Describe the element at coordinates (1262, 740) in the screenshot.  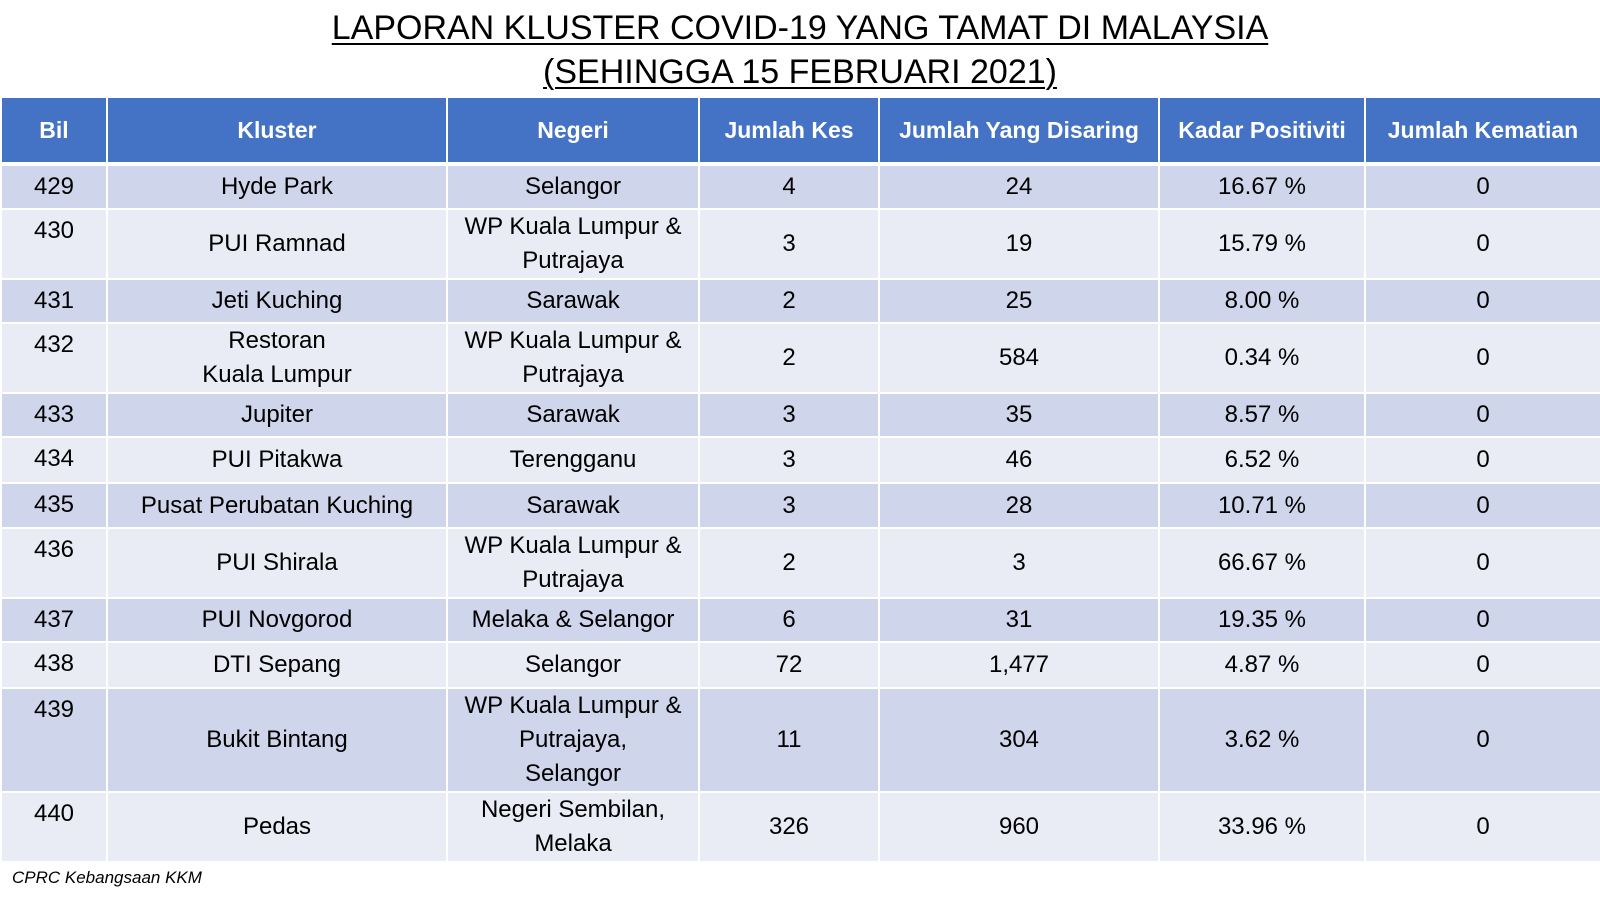
I see `cell-kadar-positiviti: 3.62 %` at that location.